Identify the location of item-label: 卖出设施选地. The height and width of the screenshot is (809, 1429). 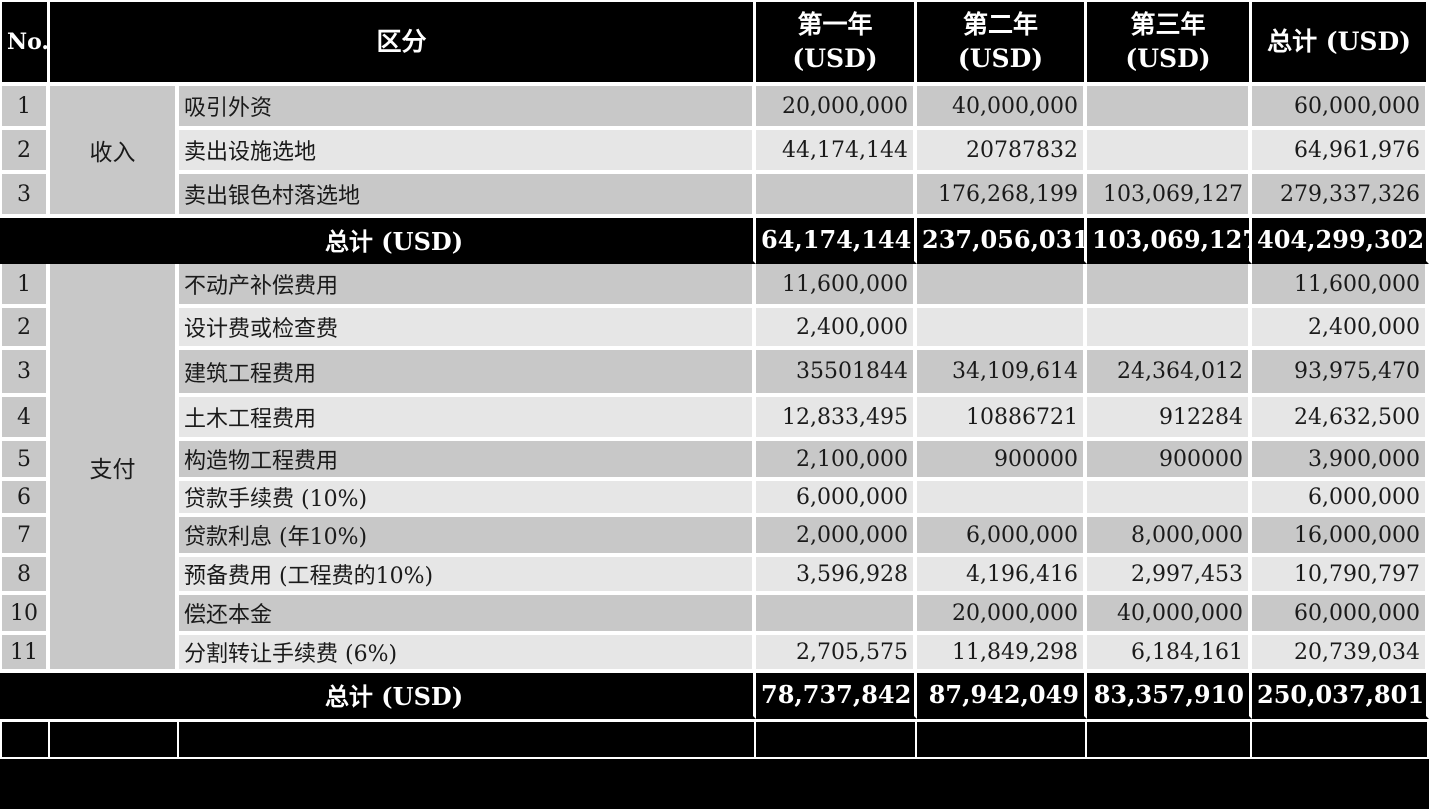
(468, 152).